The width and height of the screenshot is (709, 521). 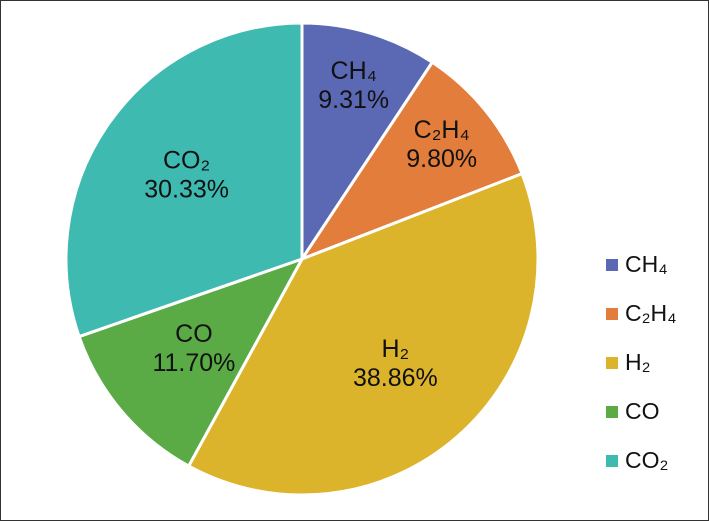 What do you see at coordinates (186, 161) in the screenshot?
I see `slice-category: CO₂` at bounding box center [186, 161].